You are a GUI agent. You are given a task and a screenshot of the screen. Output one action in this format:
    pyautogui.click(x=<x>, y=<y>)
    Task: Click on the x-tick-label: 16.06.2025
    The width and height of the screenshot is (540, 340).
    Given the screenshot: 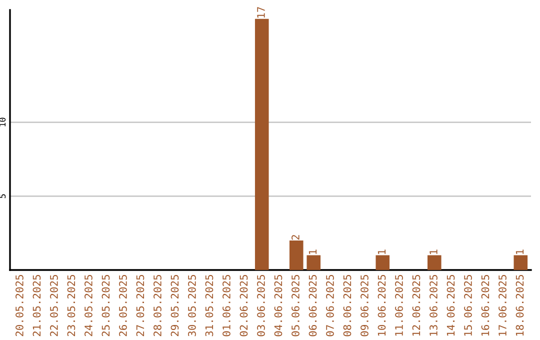 What is the action you would take?
    pyautogui.click(x=485, y=305)
    